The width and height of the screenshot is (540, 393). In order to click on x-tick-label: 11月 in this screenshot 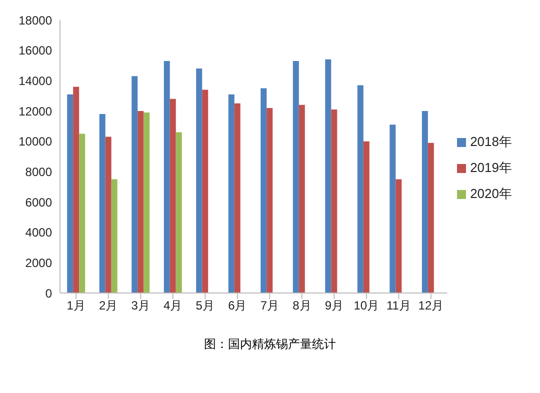, I will do `click(398, 305)`.